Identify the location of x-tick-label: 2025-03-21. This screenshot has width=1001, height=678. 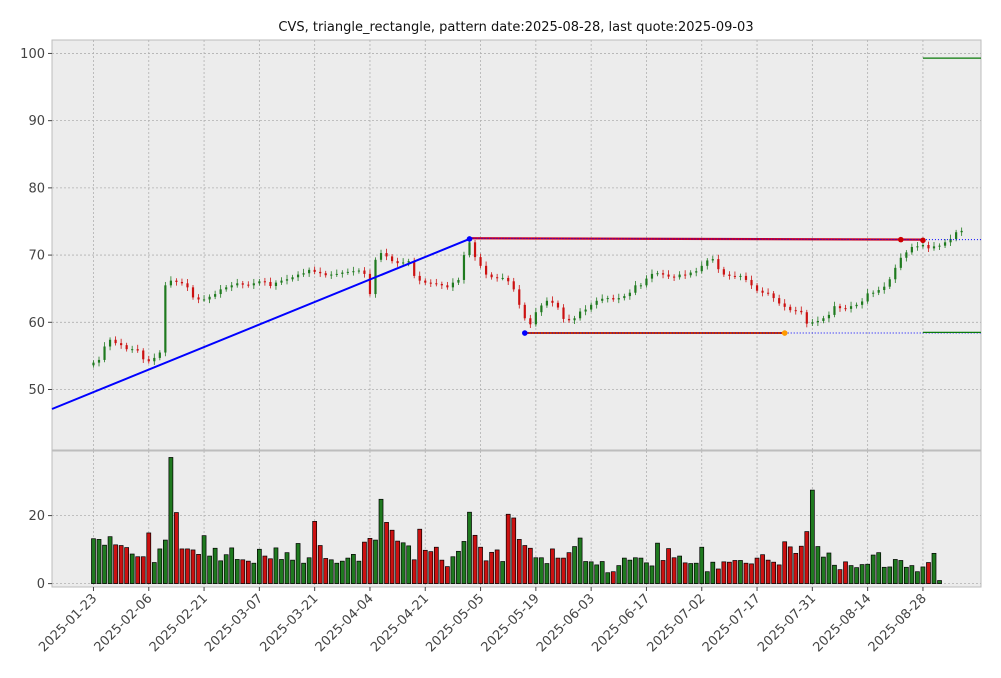
(289, 623).